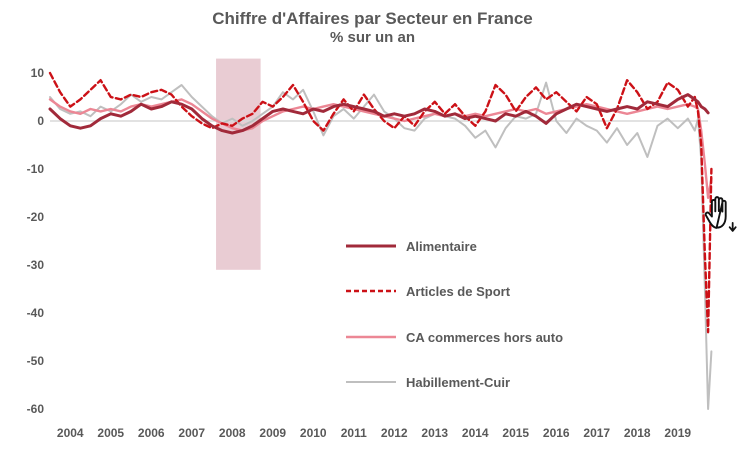 This screenshot has height=470, width=745. I want to click on legend-item-alimentaire: Alimentaire, so click(411, 246).